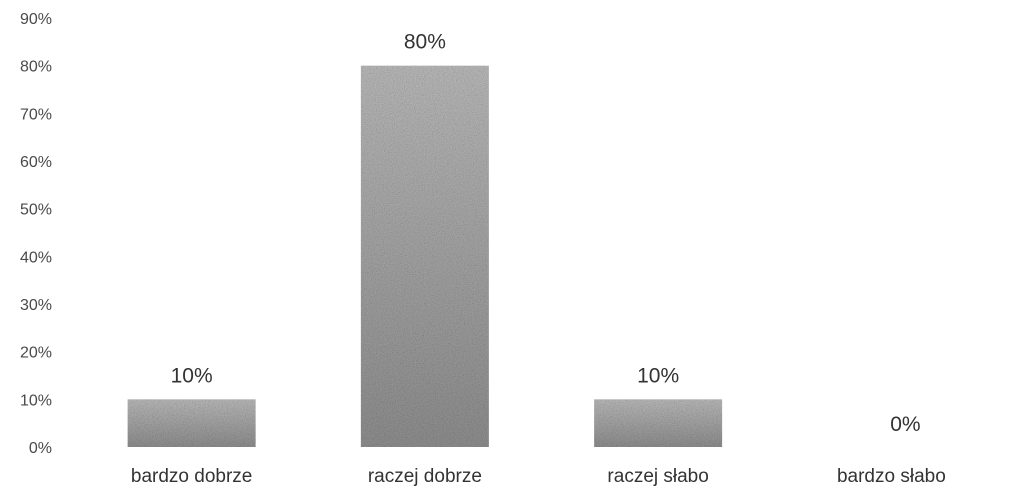 This screenshot has height=492, width=1021. Describe the element at coordinates (36, 19) in the screenshot. I see `y-tick-label: 90%` at that location.